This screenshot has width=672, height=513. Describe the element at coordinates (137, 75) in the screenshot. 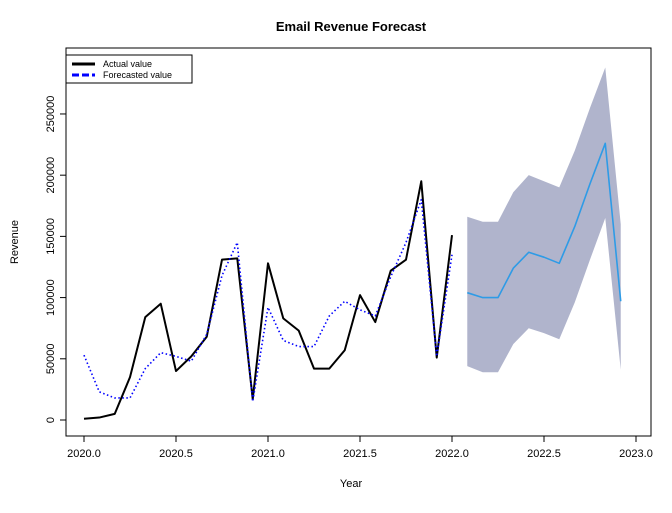

I see `legend-entry-forecasted: Forecasted value` at that location.